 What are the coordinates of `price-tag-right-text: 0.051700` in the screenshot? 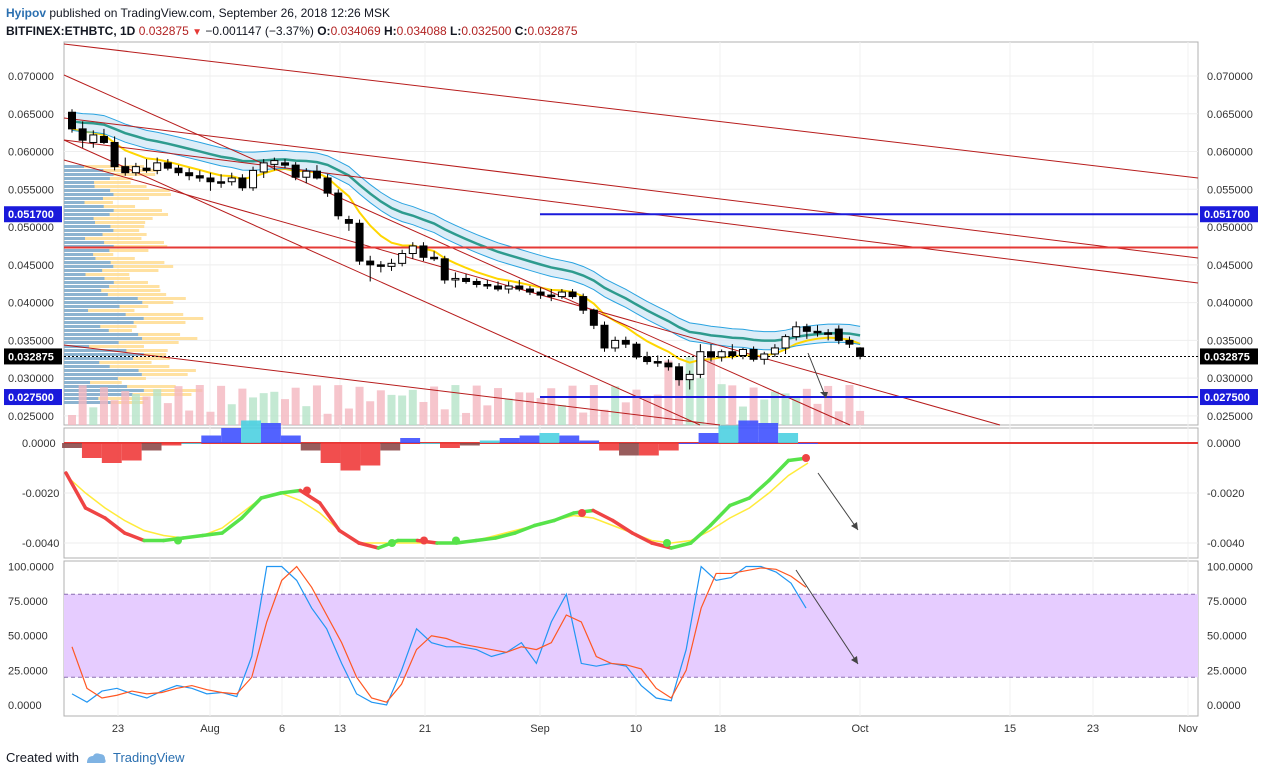 It's located at (1227, 215).